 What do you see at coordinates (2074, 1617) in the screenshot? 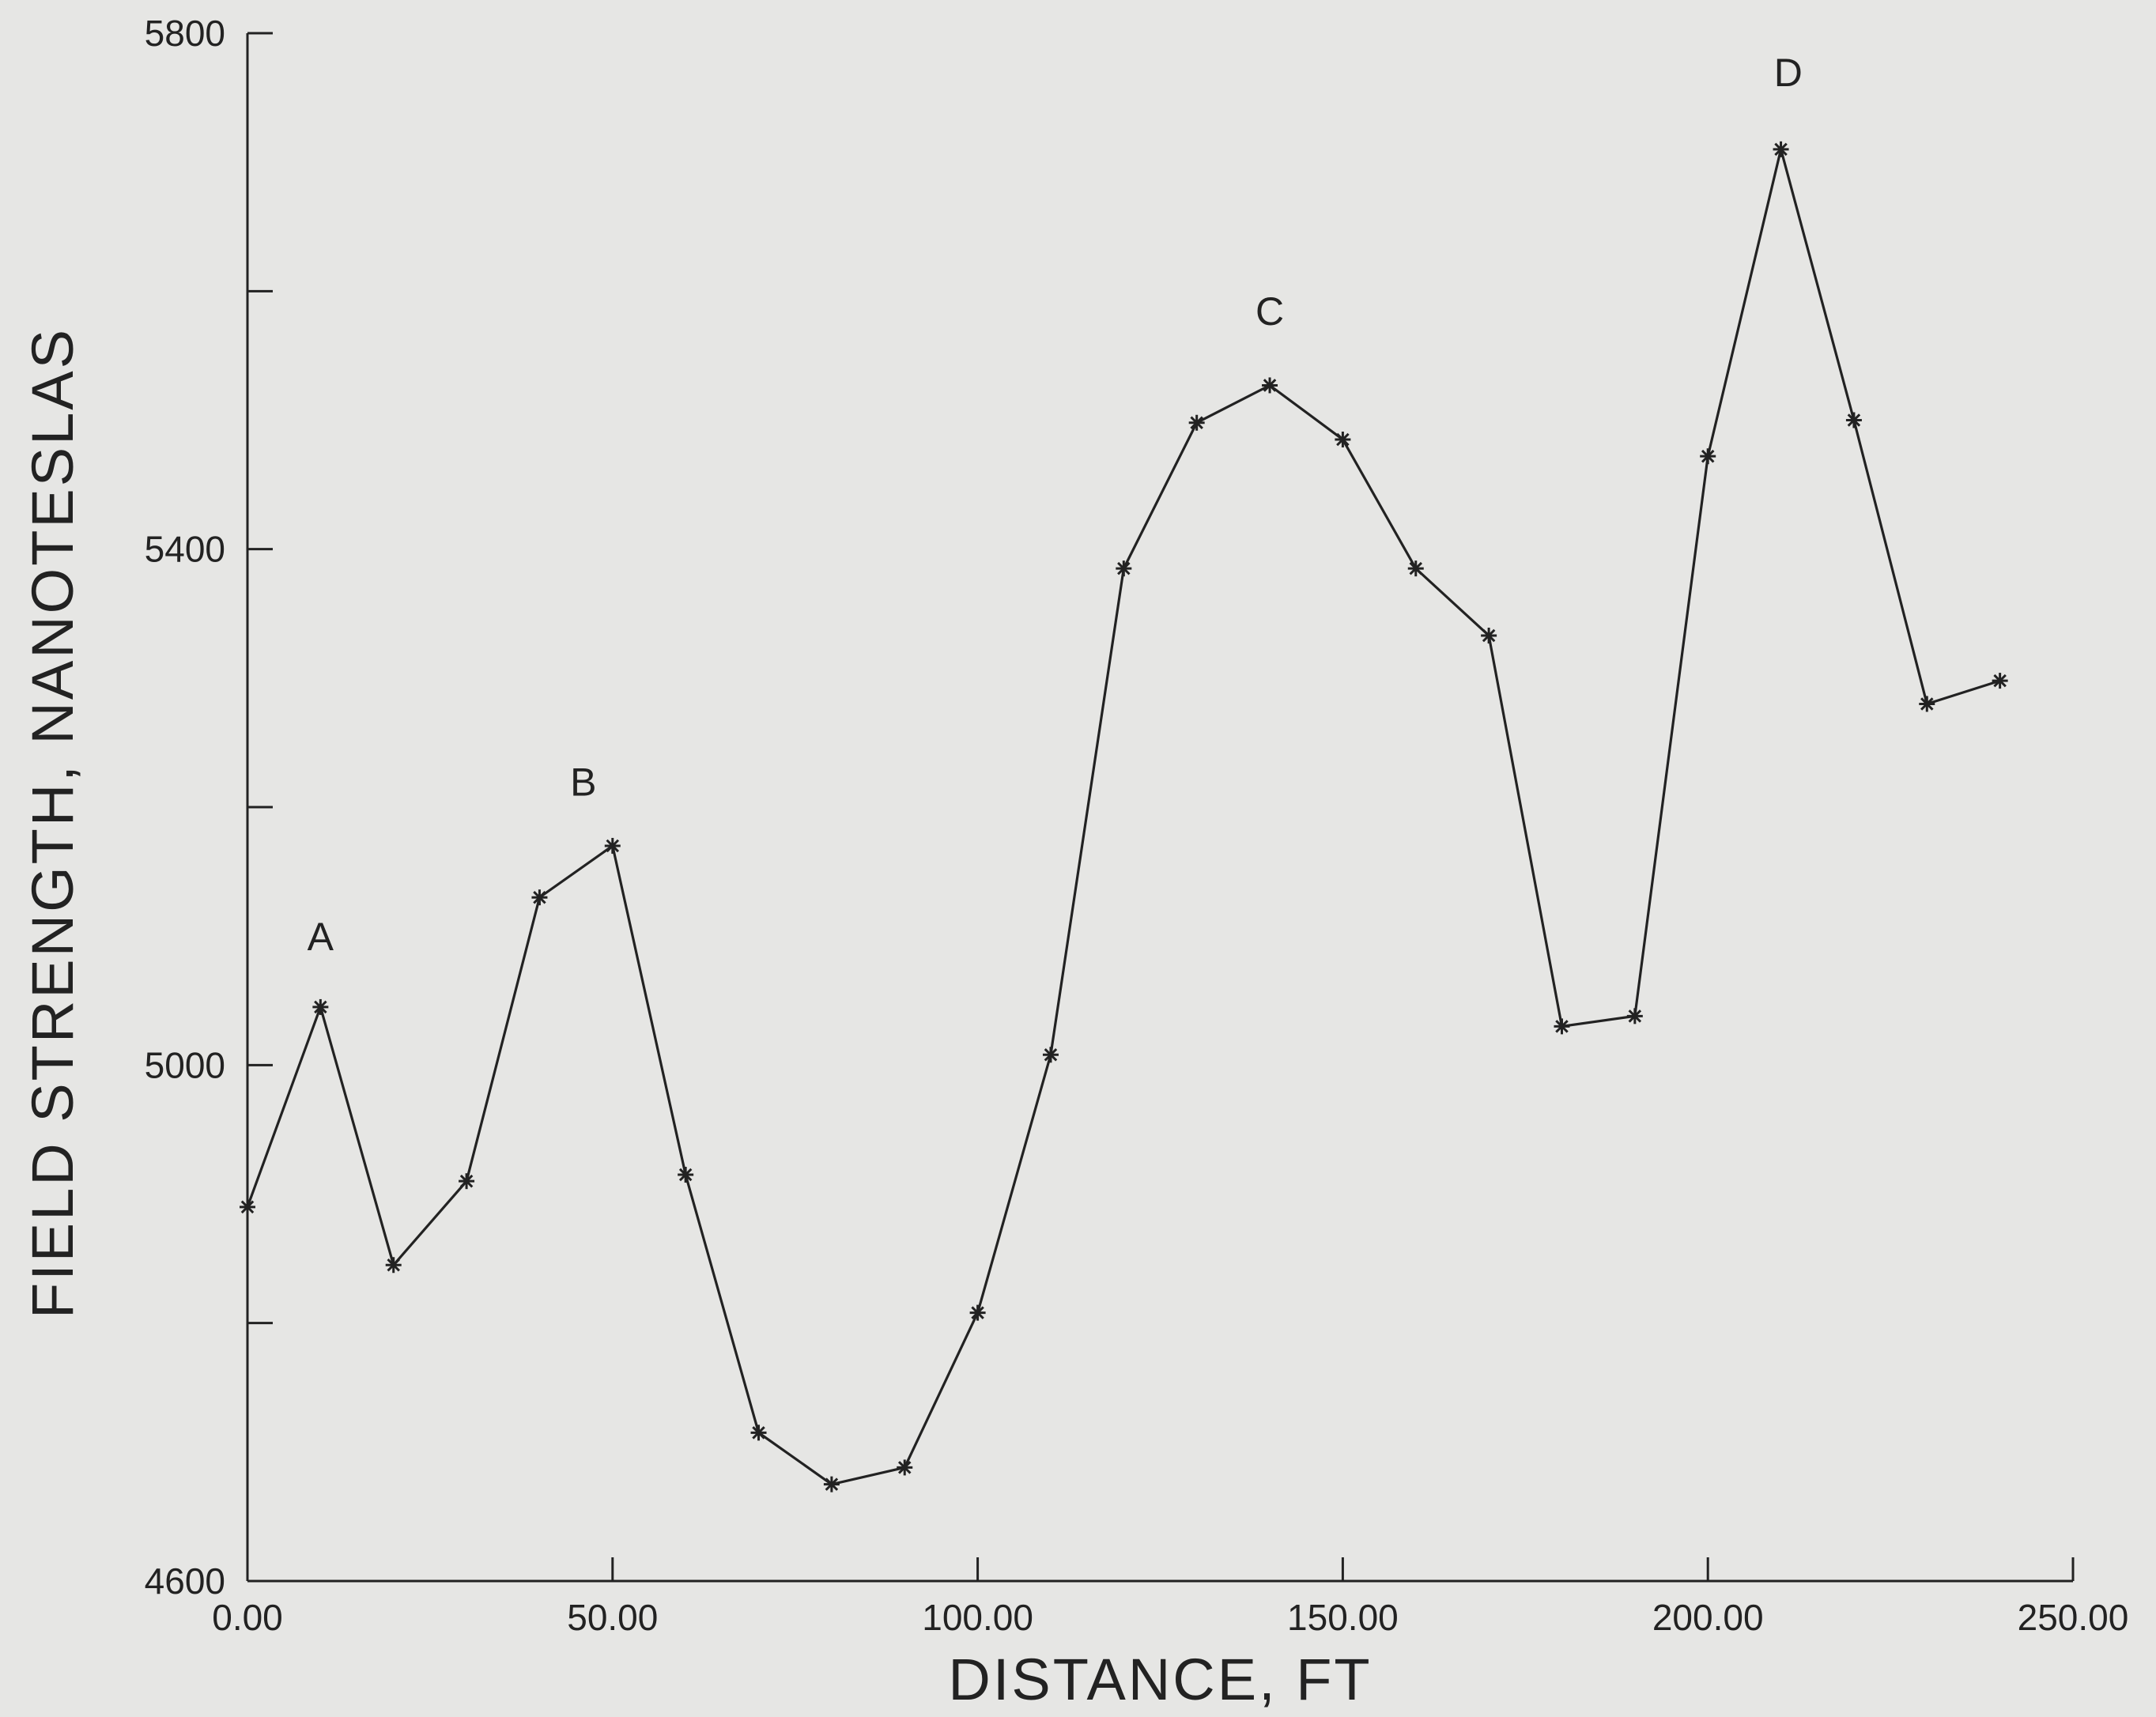
I see `x-tick-label: 250.00` at bounding box center [2074, 1617].